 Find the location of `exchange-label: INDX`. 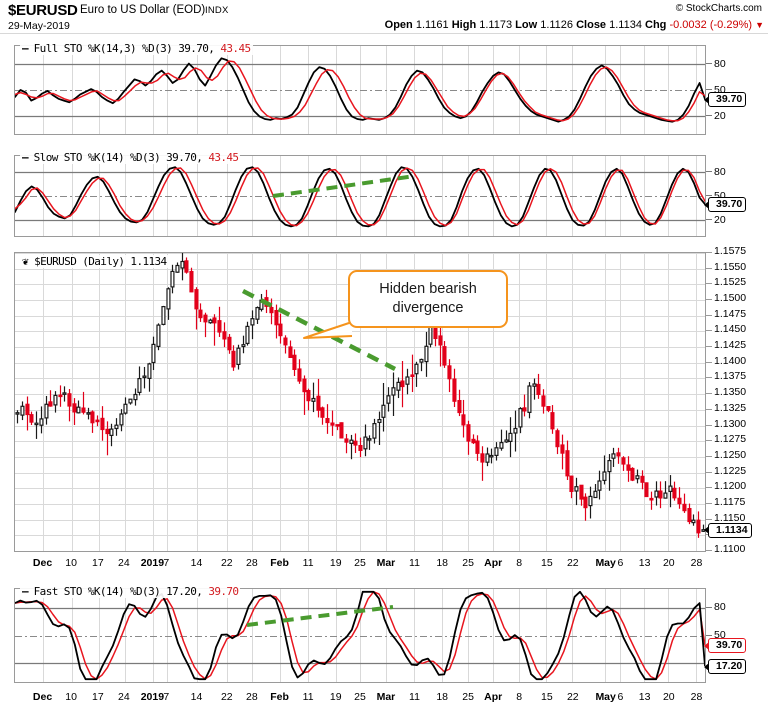

exchange-label: INDX is located at coordinates (217, 10).